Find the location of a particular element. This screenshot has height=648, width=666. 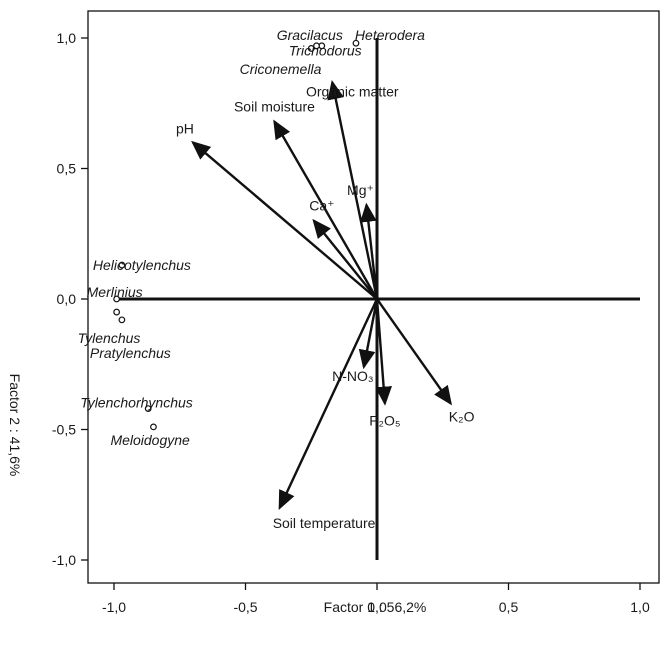

vector-label: Organic matter is located at coordinates (352, 91).